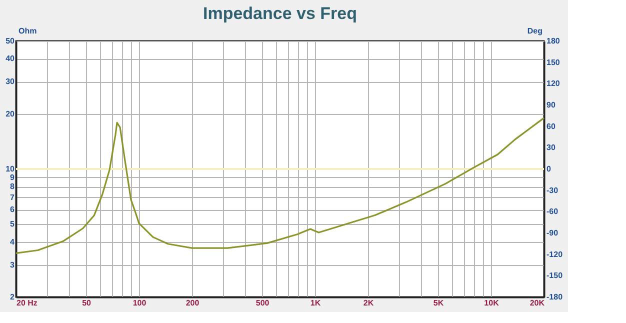 Image resolution: width=626 pixels, height=323 pixels. What do you see at coordinates (551, 126) in the screenshot?
I see `y2-tick-label: 60` at bounding box center [551, 126].